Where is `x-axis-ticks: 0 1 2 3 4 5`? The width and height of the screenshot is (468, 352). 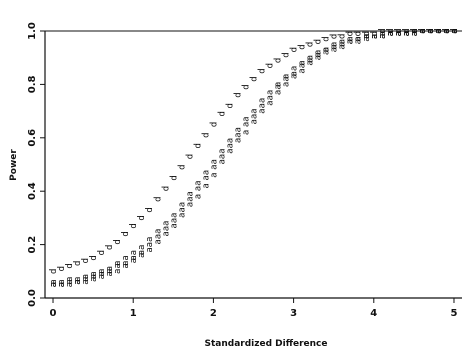 x-axis-ticks: 0 1 2 3 4 5 is located at coordinates (253, 308).